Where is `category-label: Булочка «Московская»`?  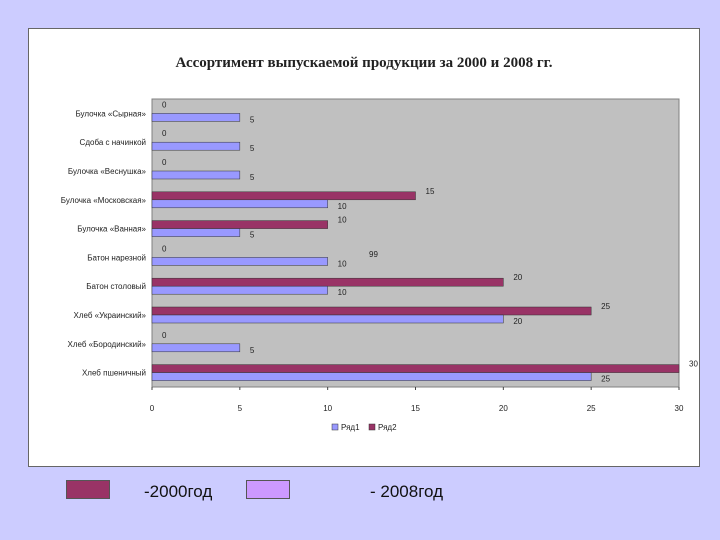
category-label: Булочка «Московская» is located at coordinates (104, 200).